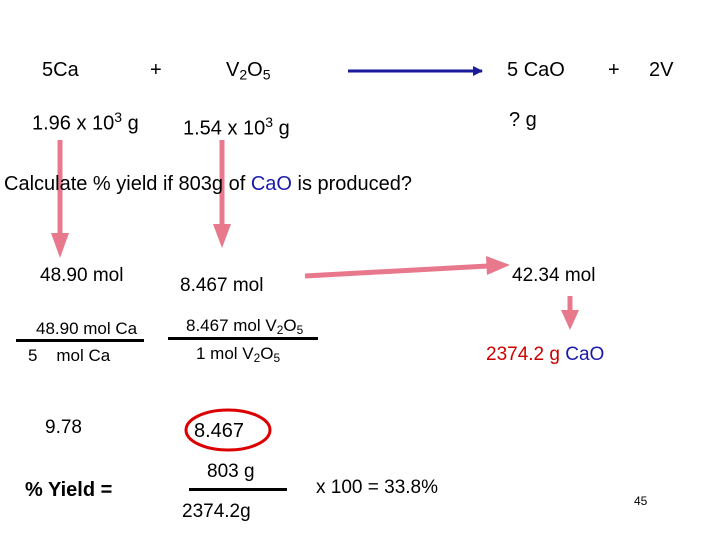 This screenshot has width=720, height=540. What do you see at coordinates (222, 194) in the screenshot?
I see `pink-arrow-v2o5-down` at bounding box center [222, 194].